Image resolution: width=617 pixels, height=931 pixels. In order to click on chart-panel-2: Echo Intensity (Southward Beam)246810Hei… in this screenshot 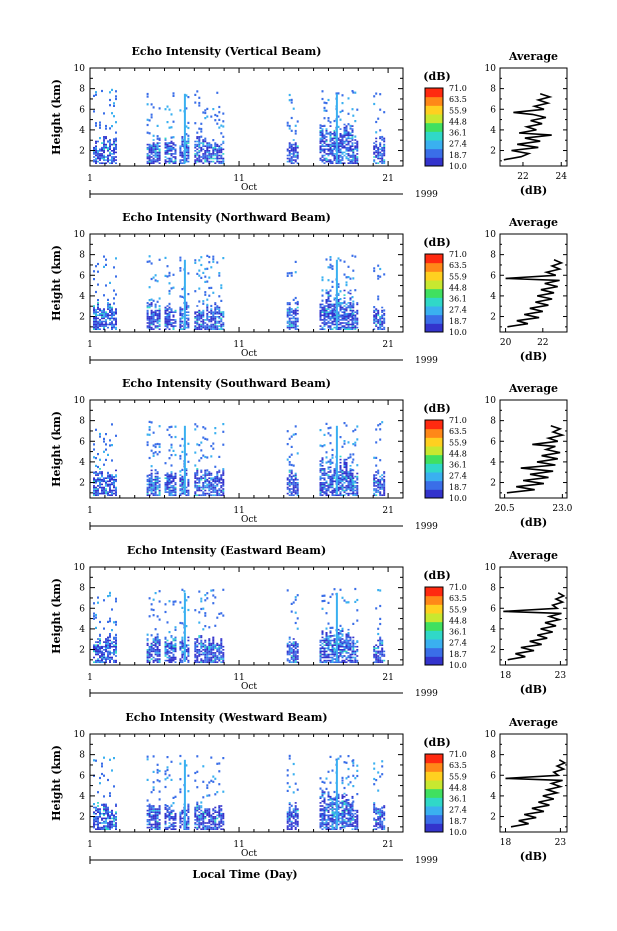, I will do `click(311, 454)`.